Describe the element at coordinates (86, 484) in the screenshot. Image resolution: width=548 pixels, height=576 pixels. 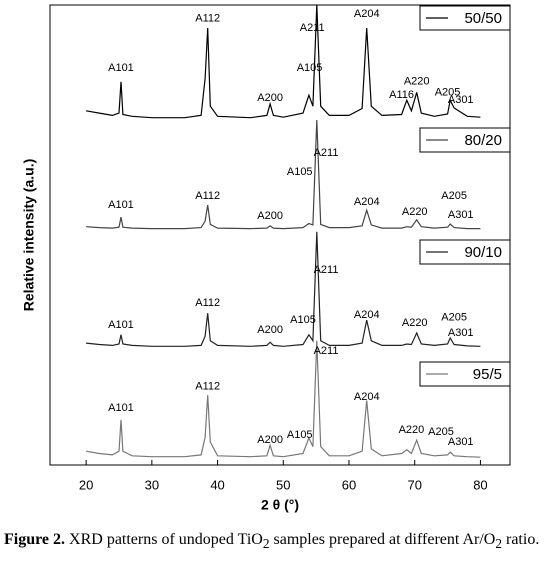
I see `x-tick-label: 20` at that location.